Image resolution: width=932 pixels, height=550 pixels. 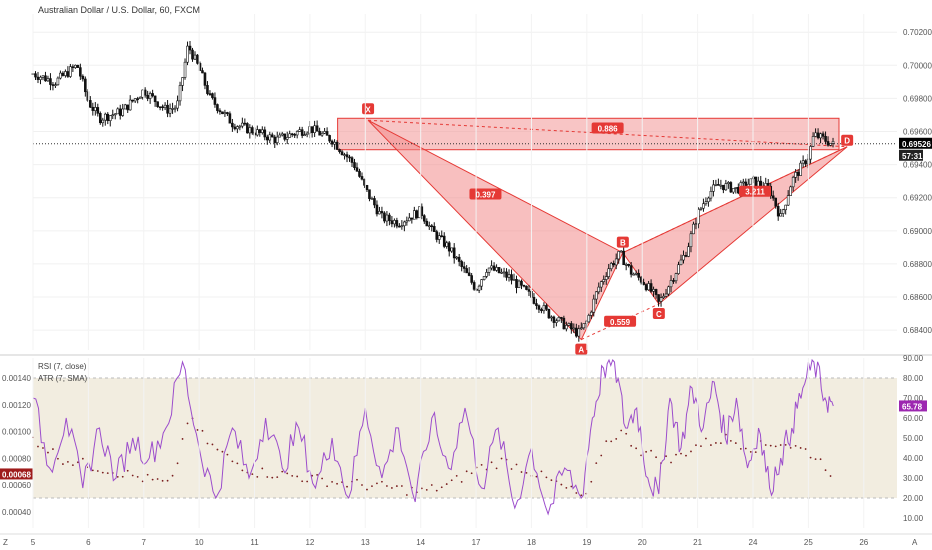 I want to click on atr-legend-label: ATR (7, SMA), so click(x=63, y=378).